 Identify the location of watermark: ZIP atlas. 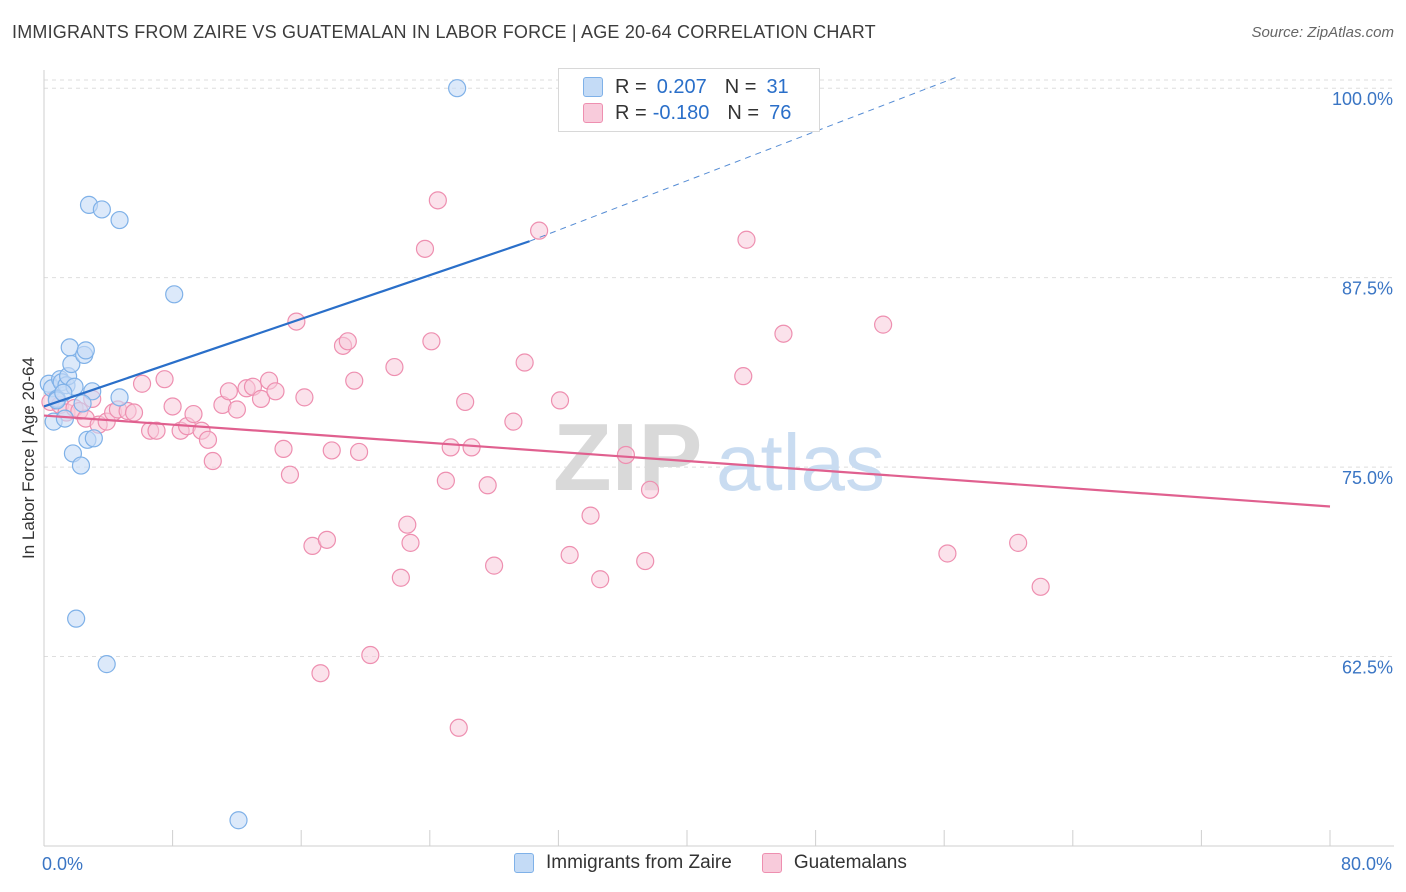
(719, 457).